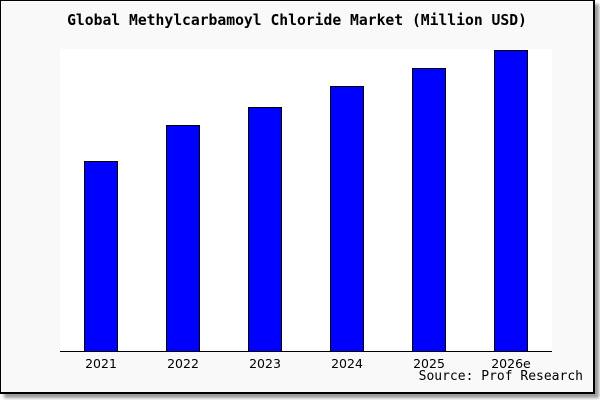 This screenshot has height=400, width=600. What do you see at coordinates (429, 363) in the screenshot?
I see `x-tick-label-2025: 2025` at bounding box center [429, 363].